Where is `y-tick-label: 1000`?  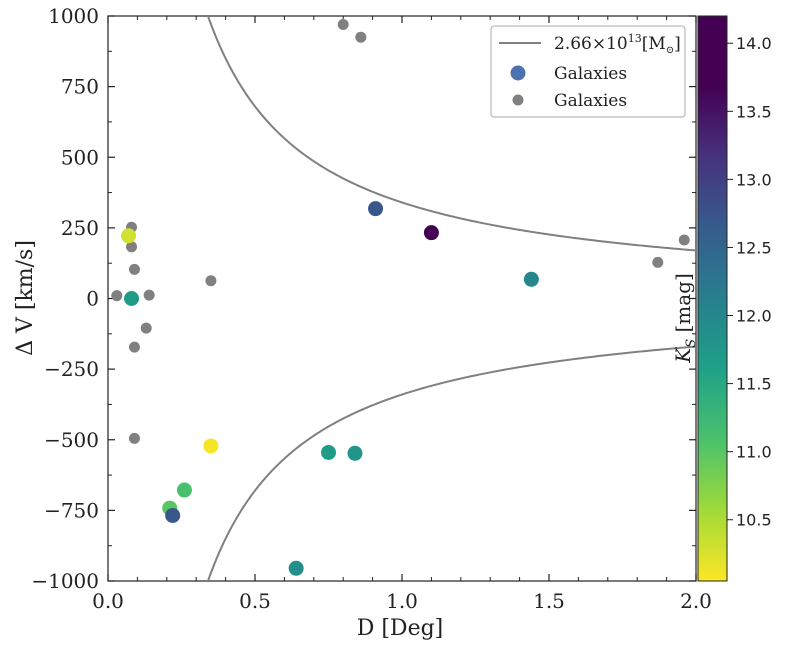
y-tick-label: 1000 is located at coordinates (73, 16).